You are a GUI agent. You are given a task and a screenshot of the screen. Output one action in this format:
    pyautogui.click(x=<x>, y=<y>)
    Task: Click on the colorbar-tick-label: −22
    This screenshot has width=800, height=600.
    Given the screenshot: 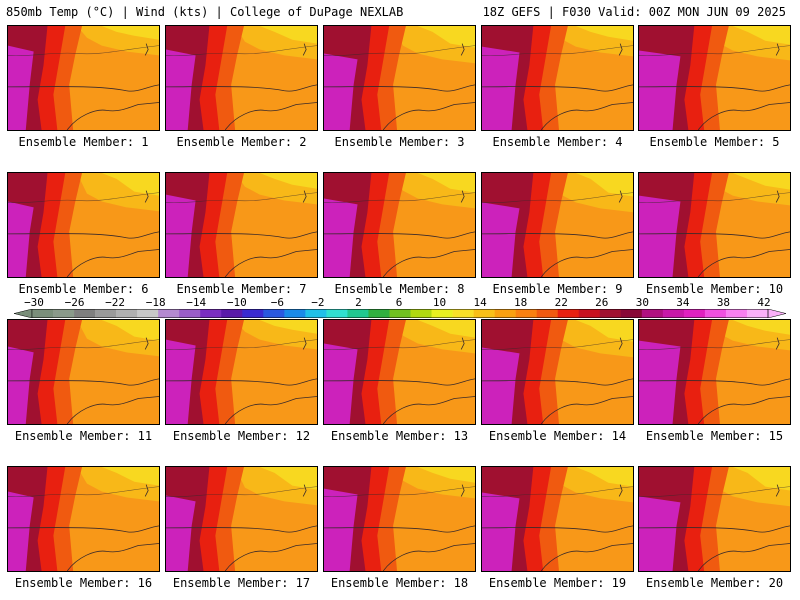 What is the action you would take?
    pyautogui.click(x=115, y=302)
    